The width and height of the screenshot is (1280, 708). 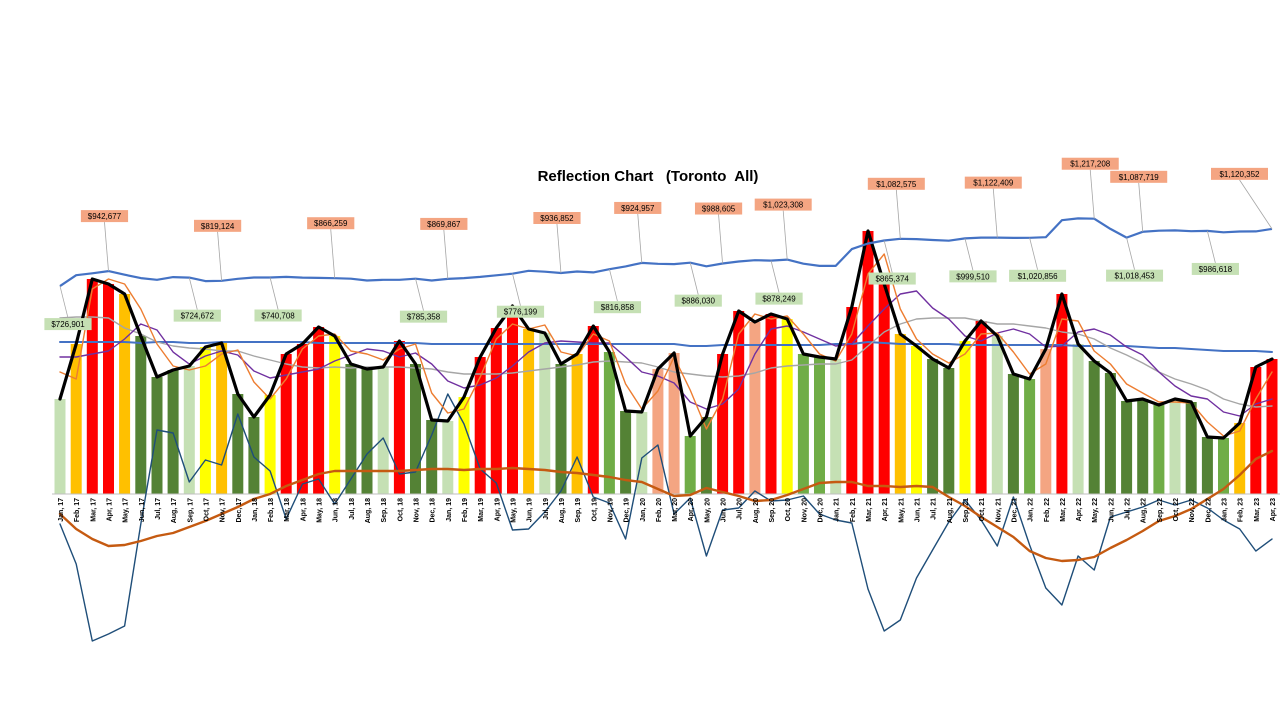 What do you see at coordinates (1047, 510) in the screenshot?
I see `x-tick-label-61: Feb, 22` at bounding box center [1047, 510].